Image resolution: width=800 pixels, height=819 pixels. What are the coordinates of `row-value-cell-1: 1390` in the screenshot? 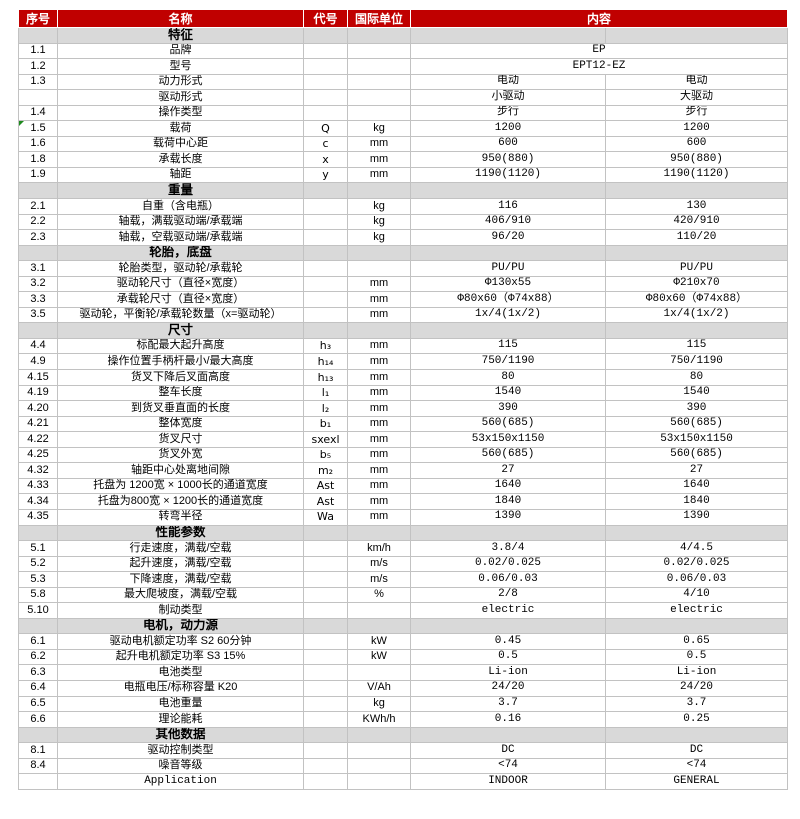 It's located at (508, 517).